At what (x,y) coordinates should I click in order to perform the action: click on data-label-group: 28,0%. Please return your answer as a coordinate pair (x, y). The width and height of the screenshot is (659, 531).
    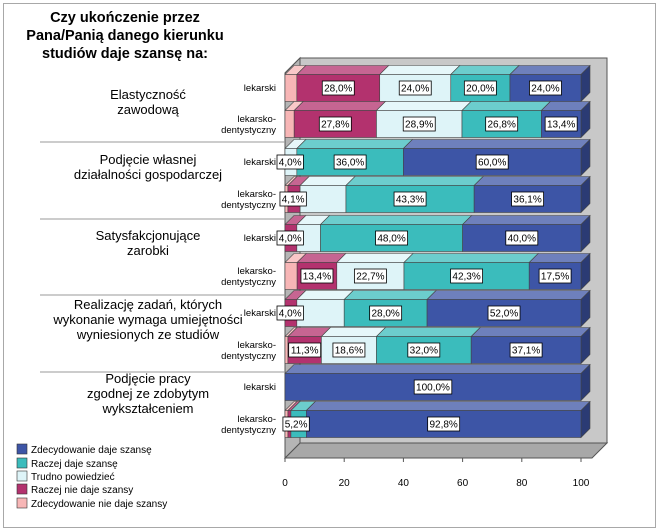
    Looking at the image, I should click on (386, 313).